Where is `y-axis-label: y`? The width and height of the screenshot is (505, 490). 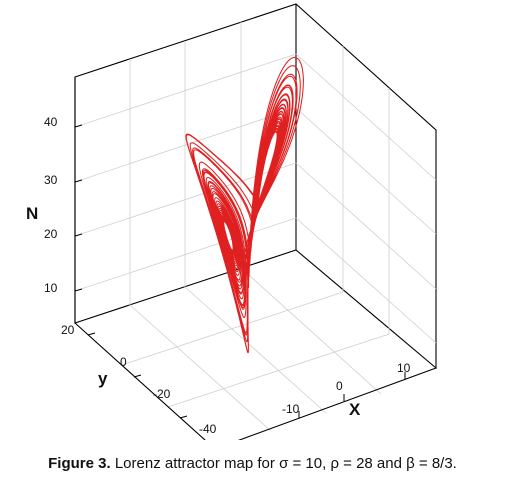 y-axis-label: y is located at coordinates (103, 378).